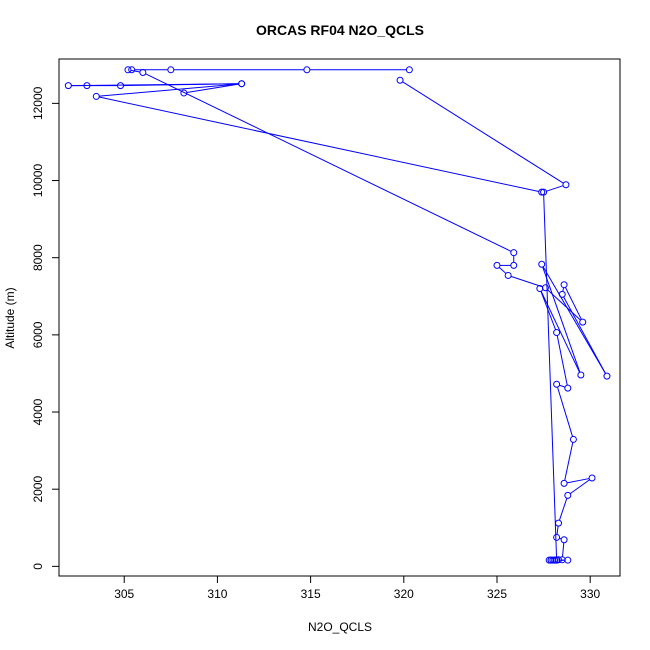 The height and width of the screenshot is (650, 650). What do you see at coordinates (497, 594) in the screenshot?
I see `x-tick-label: 325` at bounding box center [497, 594].